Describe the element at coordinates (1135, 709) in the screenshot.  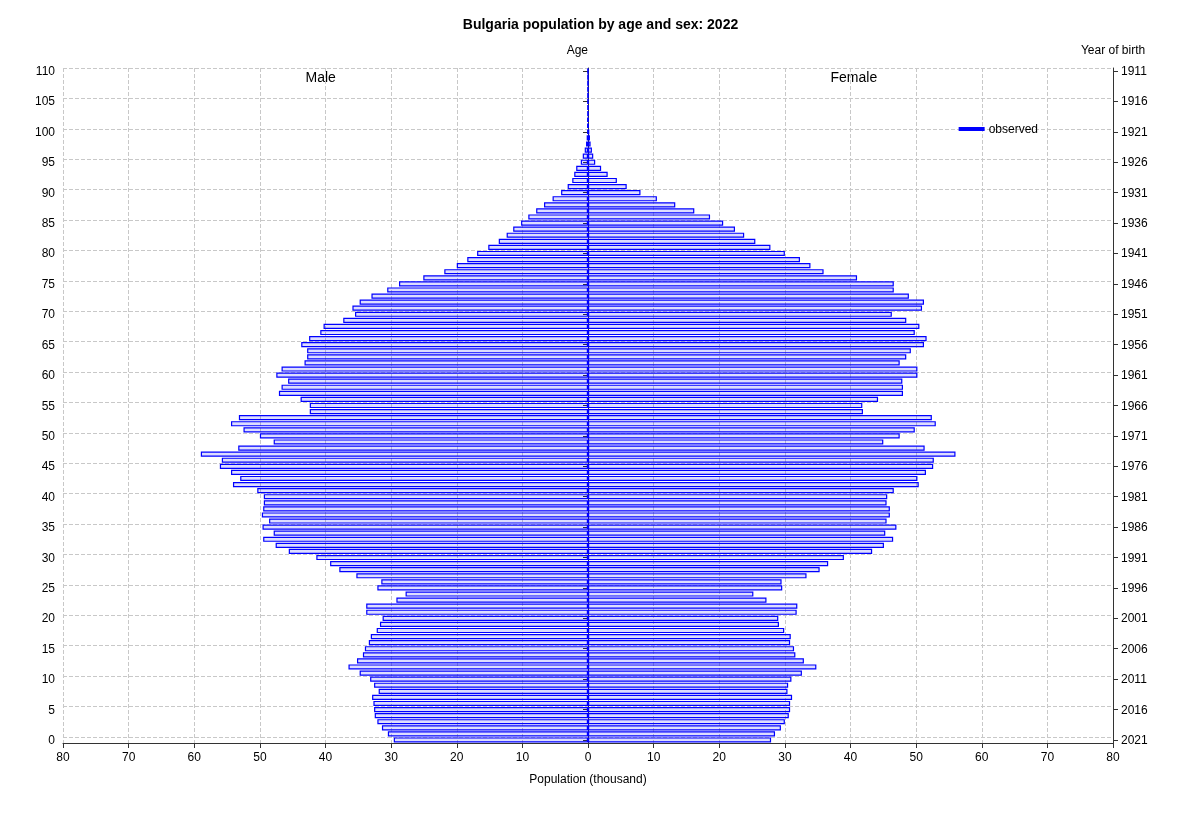
I see `y2-tick-label: 2016` at that location.